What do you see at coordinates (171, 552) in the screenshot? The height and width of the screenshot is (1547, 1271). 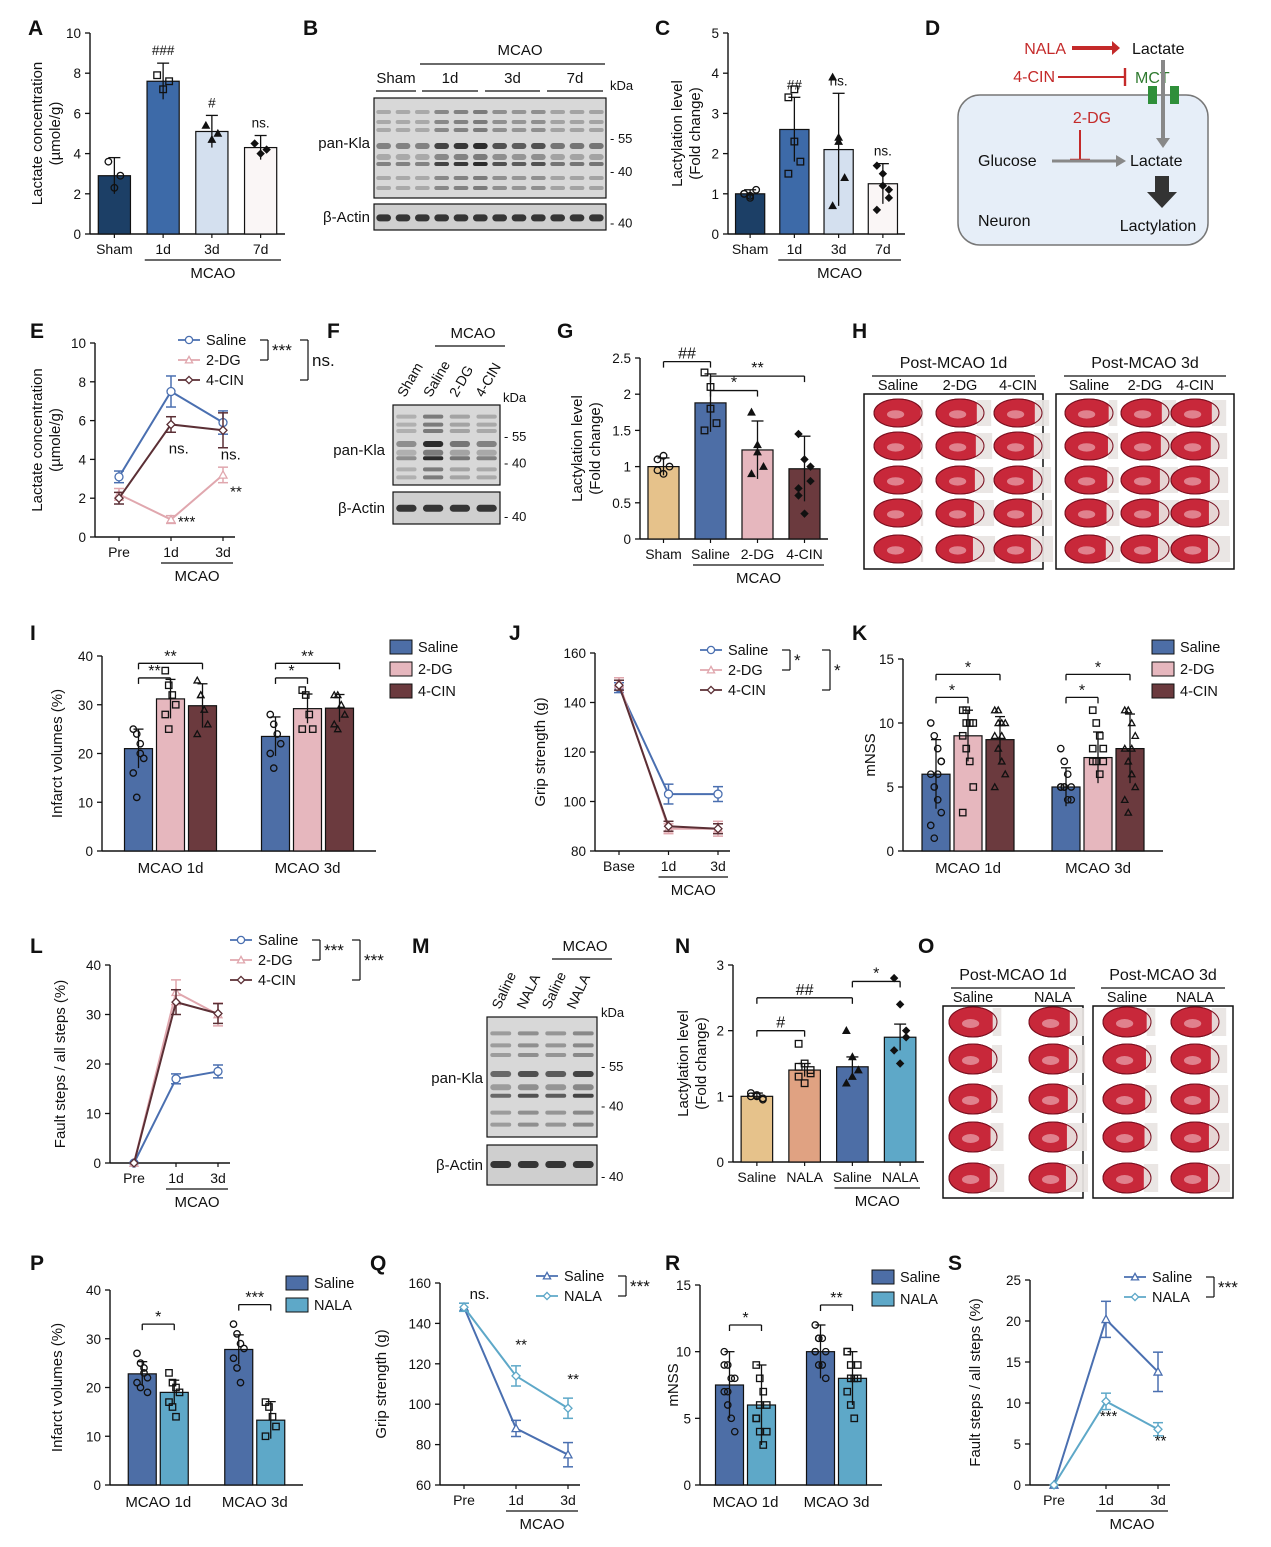 I see `x-tick-label: 1d` at bounding box center [171, 552].